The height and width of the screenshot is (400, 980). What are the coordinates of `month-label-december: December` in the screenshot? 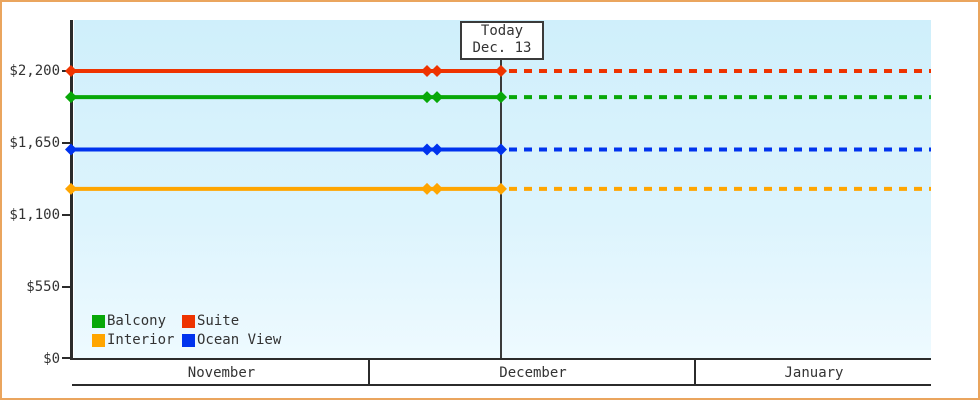 It's located at (533, 373).